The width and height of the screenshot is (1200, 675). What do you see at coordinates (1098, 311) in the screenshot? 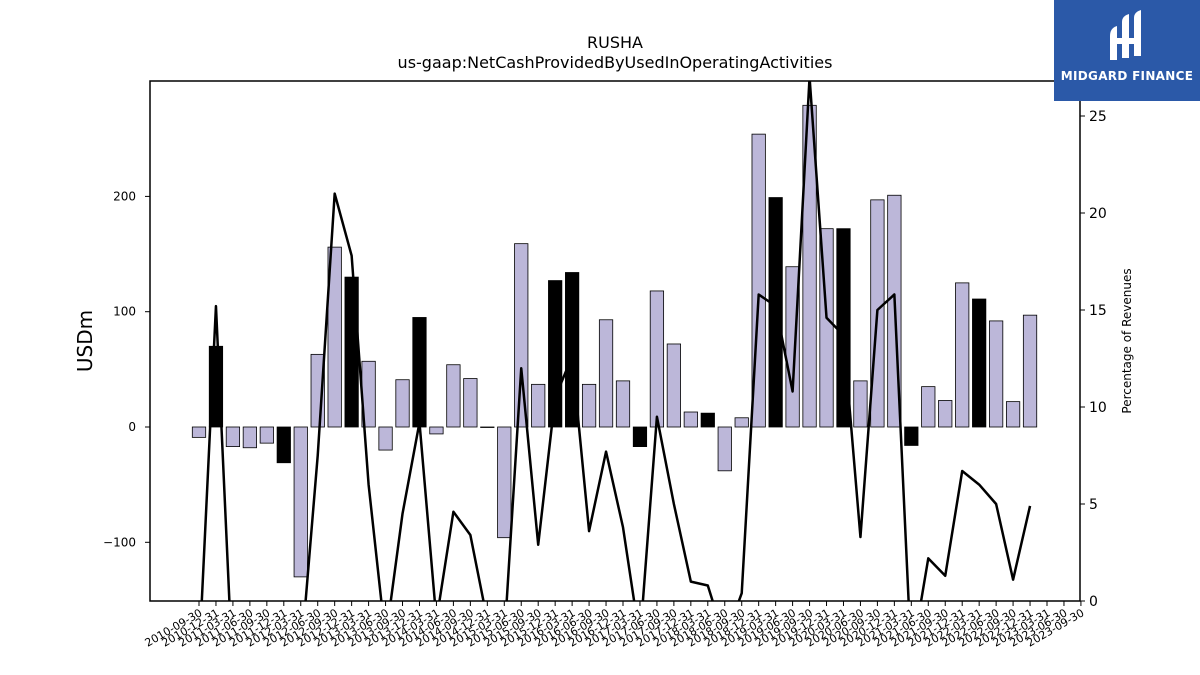
I see `y2-tick-label-3: 15` at bounding box center [1098, 311].